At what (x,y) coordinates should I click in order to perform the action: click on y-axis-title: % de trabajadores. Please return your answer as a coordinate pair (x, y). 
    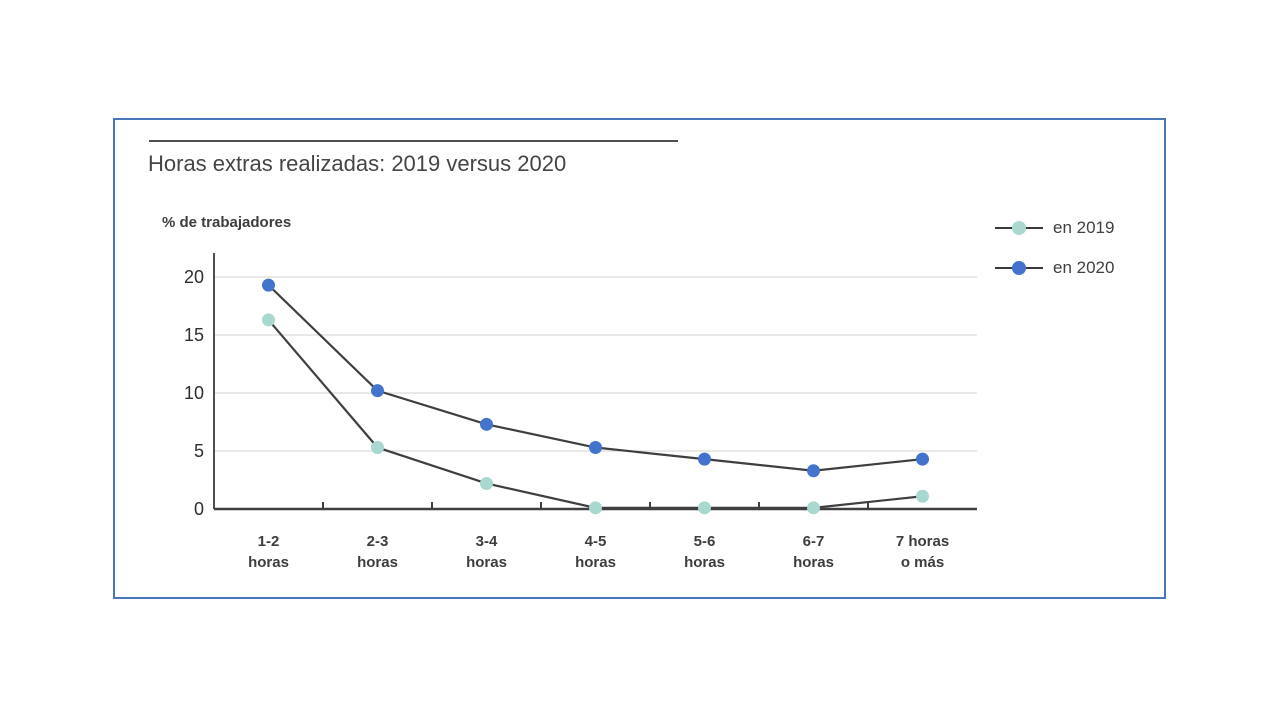
    Looking at the image, I should click on (227, 222).